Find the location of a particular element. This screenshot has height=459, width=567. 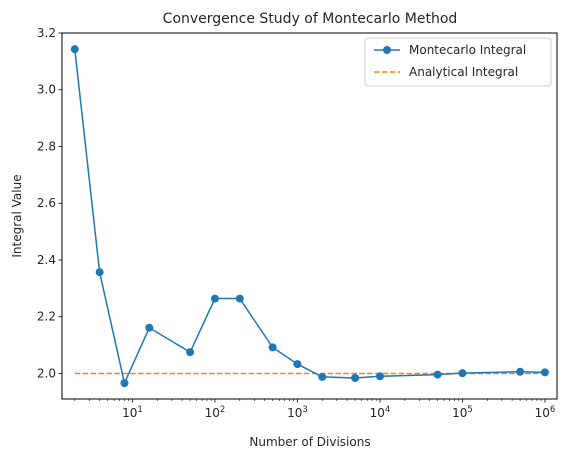

x-tick-exponent: 6 is located at coordinates (552, 410).